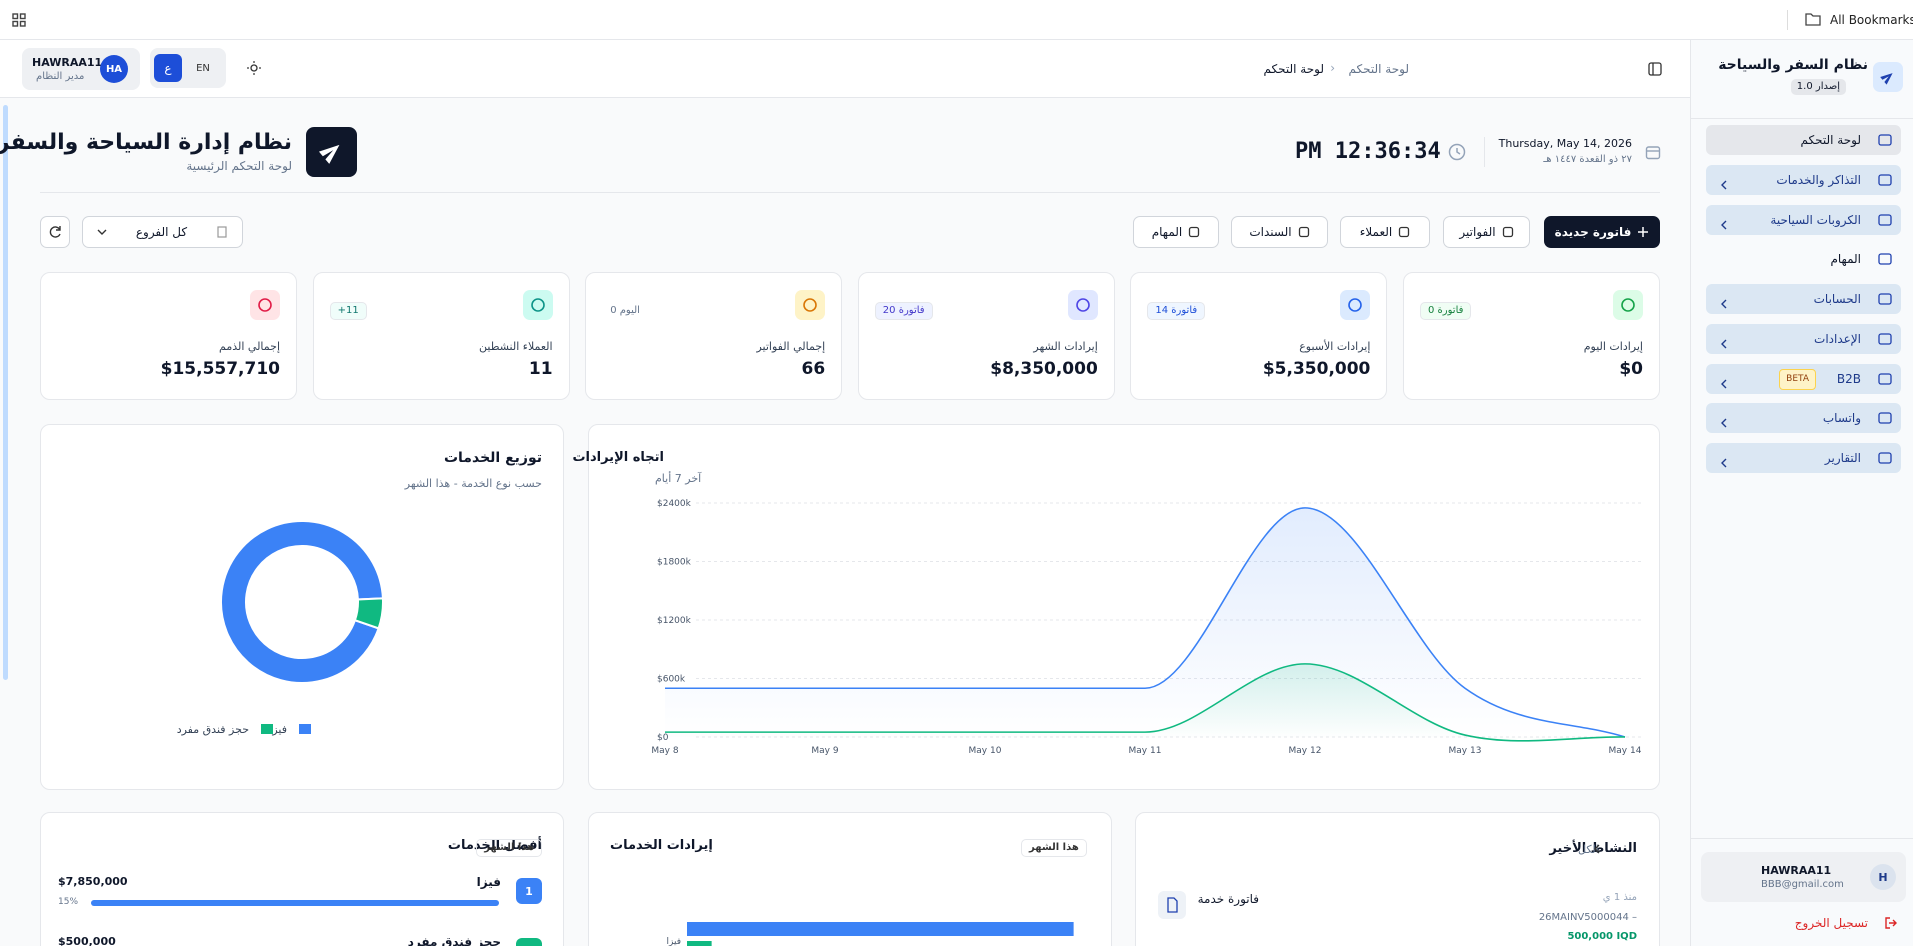 The image size is (1913, 946). Describe the element at coordinates (1602, 232) in the screenshot. I see `action-button: فاتورة جديدة` at that location.